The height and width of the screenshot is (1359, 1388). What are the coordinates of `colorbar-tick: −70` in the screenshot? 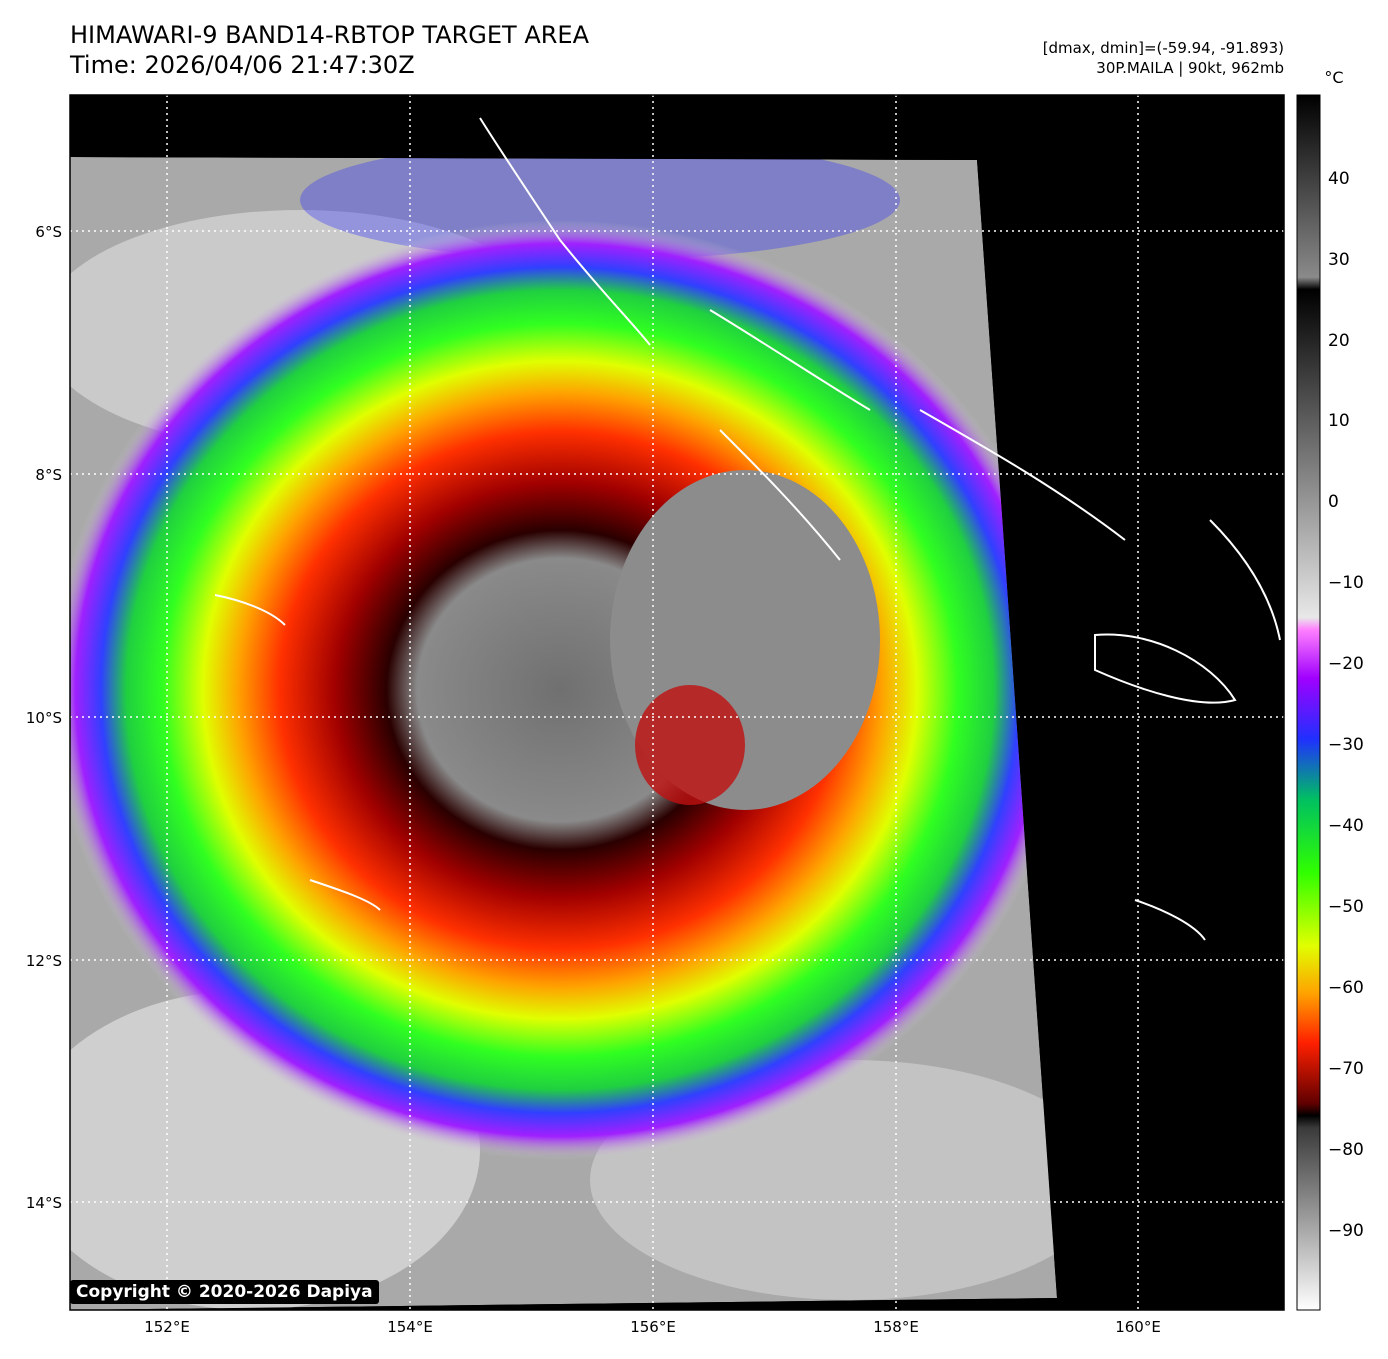 It's located at (1346, 1069).